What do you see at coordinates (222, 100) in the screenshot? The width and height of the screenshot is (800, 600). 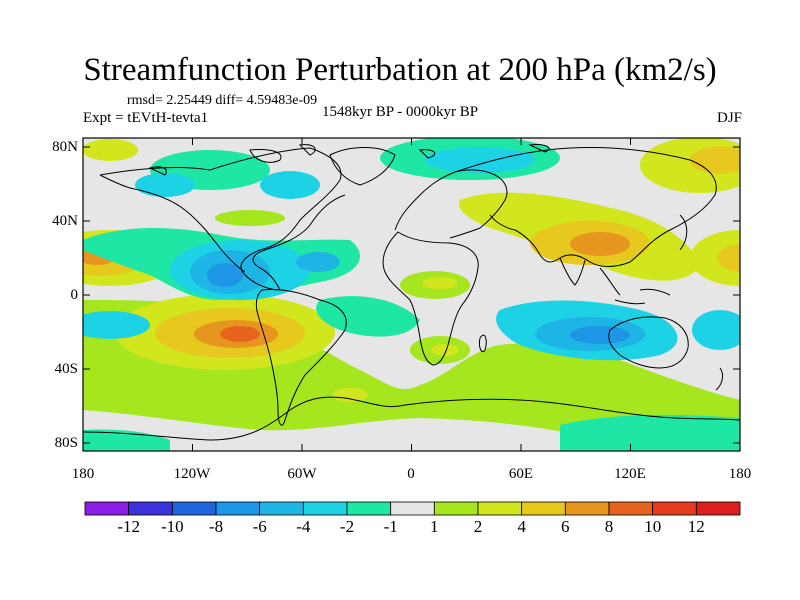 I see `stats-text: rmsd= 2.25449 diff= 4.59483e-09` at bounding box center [222, 100].